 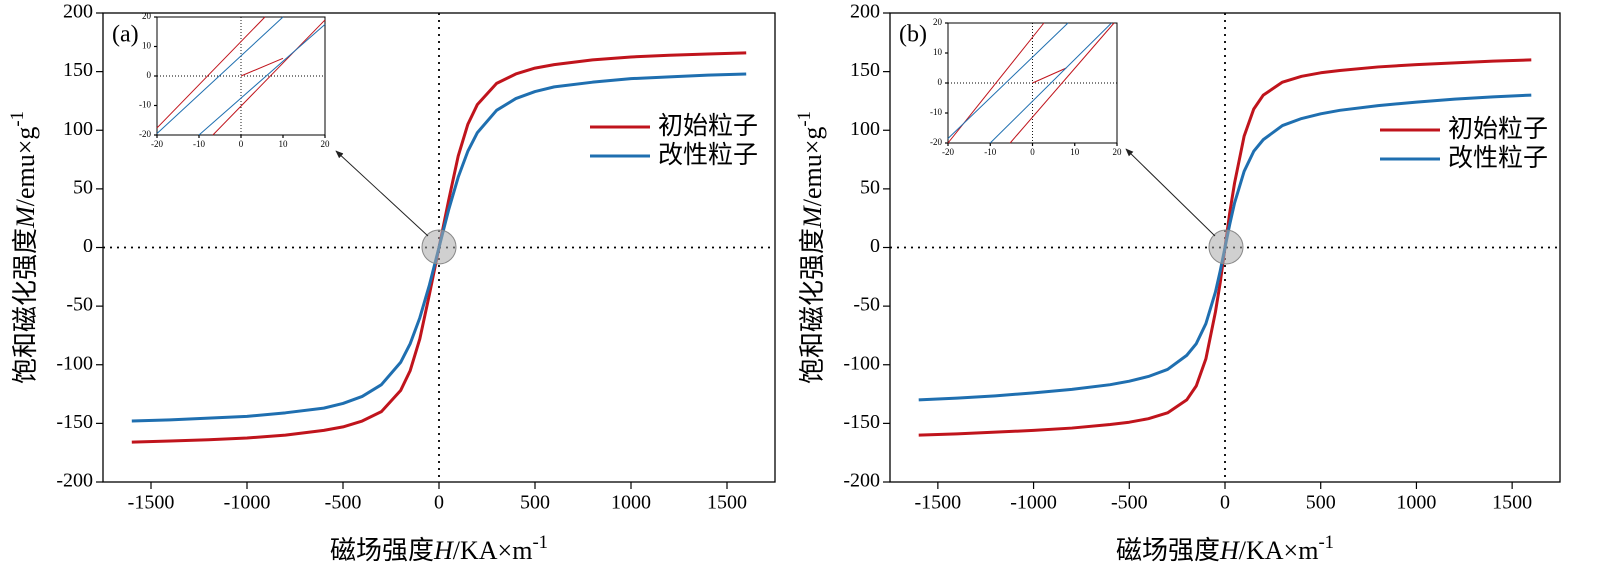 What do you see at coordinates (913, 35) in the screenshot?
I see `panel-label: (b)` at bounding box center [913, 35].